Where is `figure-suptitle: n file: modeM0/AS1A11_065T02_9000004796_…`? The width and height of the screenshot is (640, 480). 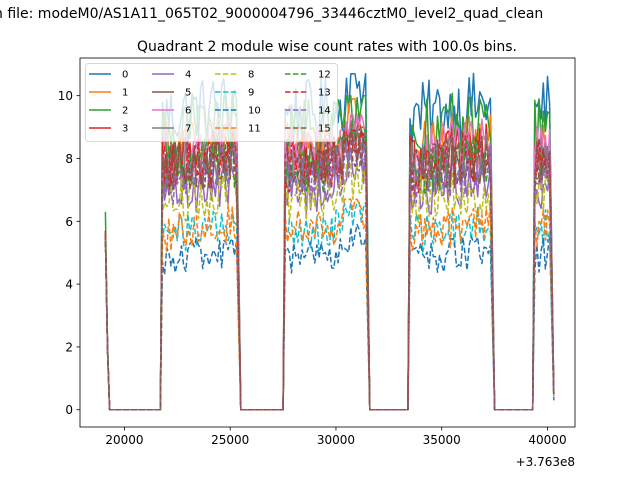 figure-suptitle: n file: modeM0/AS1A11_065T02_9000004796_… is located at coordinates (271, 14).